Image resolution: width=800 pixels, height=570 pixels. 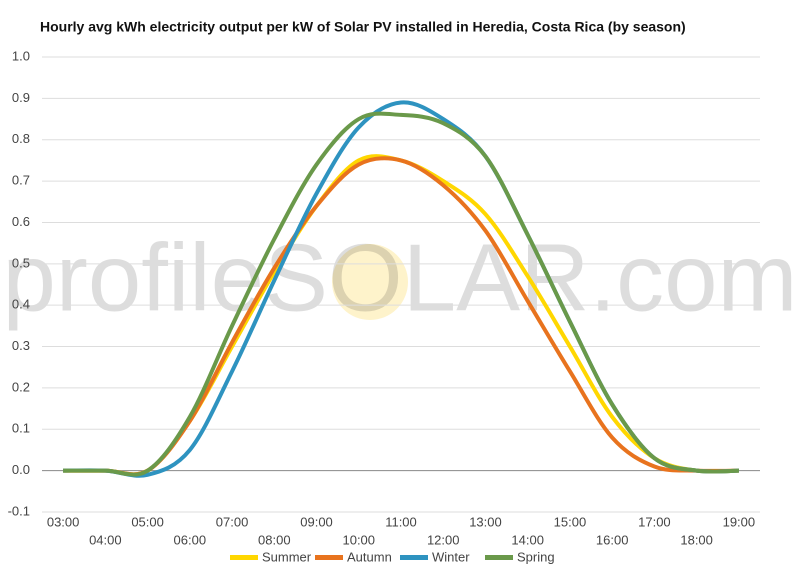 What do you see at coordinates (21, 55) in the screenshot?
I see `y-tick-label: 1.0` at bounding box center [21, 55].